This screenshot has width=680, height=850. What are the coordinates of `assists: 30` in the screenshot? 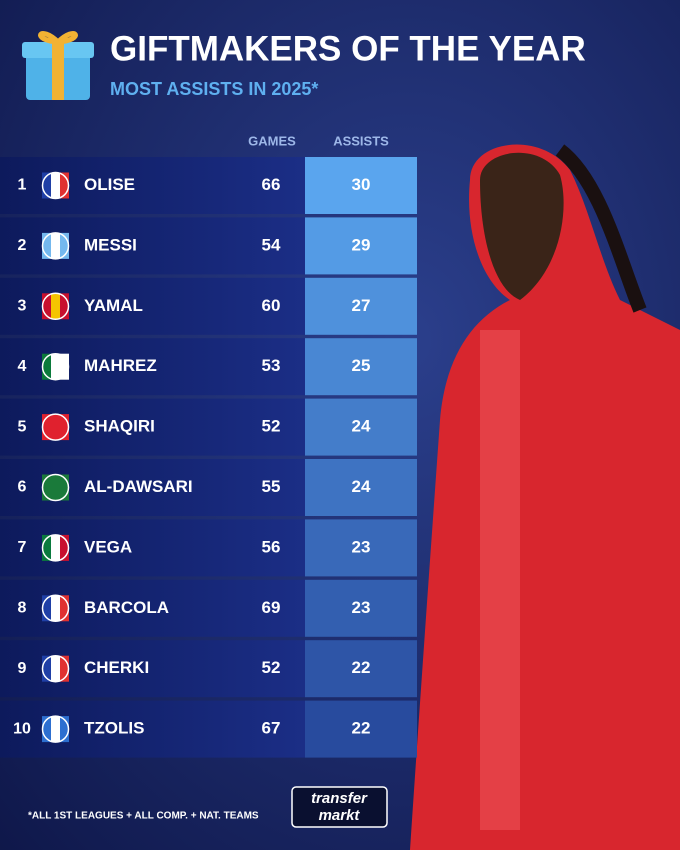 It's located at (361, 184).